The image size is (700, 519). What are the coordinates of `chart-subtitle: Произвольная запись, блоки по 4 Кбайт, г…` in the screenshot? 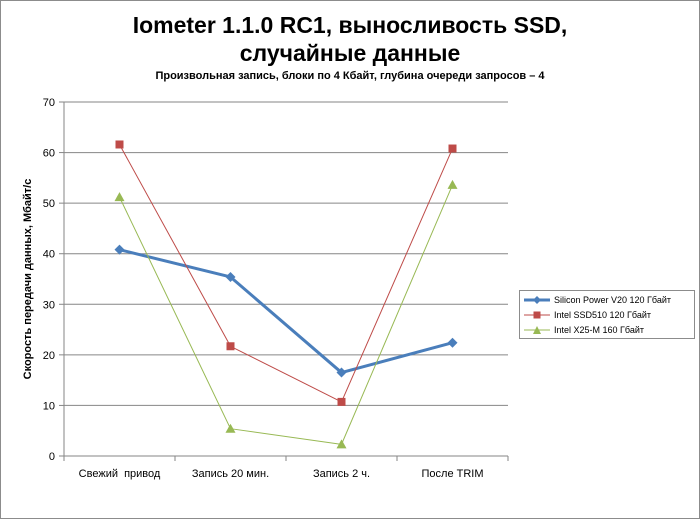 It's located at (350, 76).